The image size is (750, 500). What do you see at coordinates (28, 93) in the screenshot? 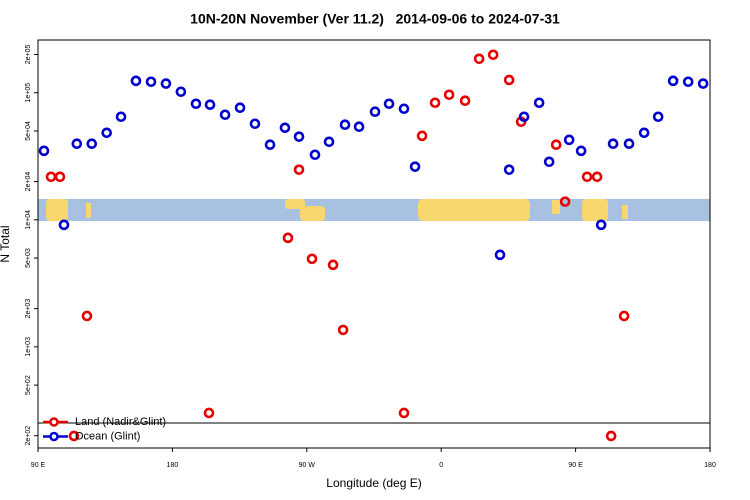
I see `y-tick-label: 1e+05` at bounding box center [28, 93].